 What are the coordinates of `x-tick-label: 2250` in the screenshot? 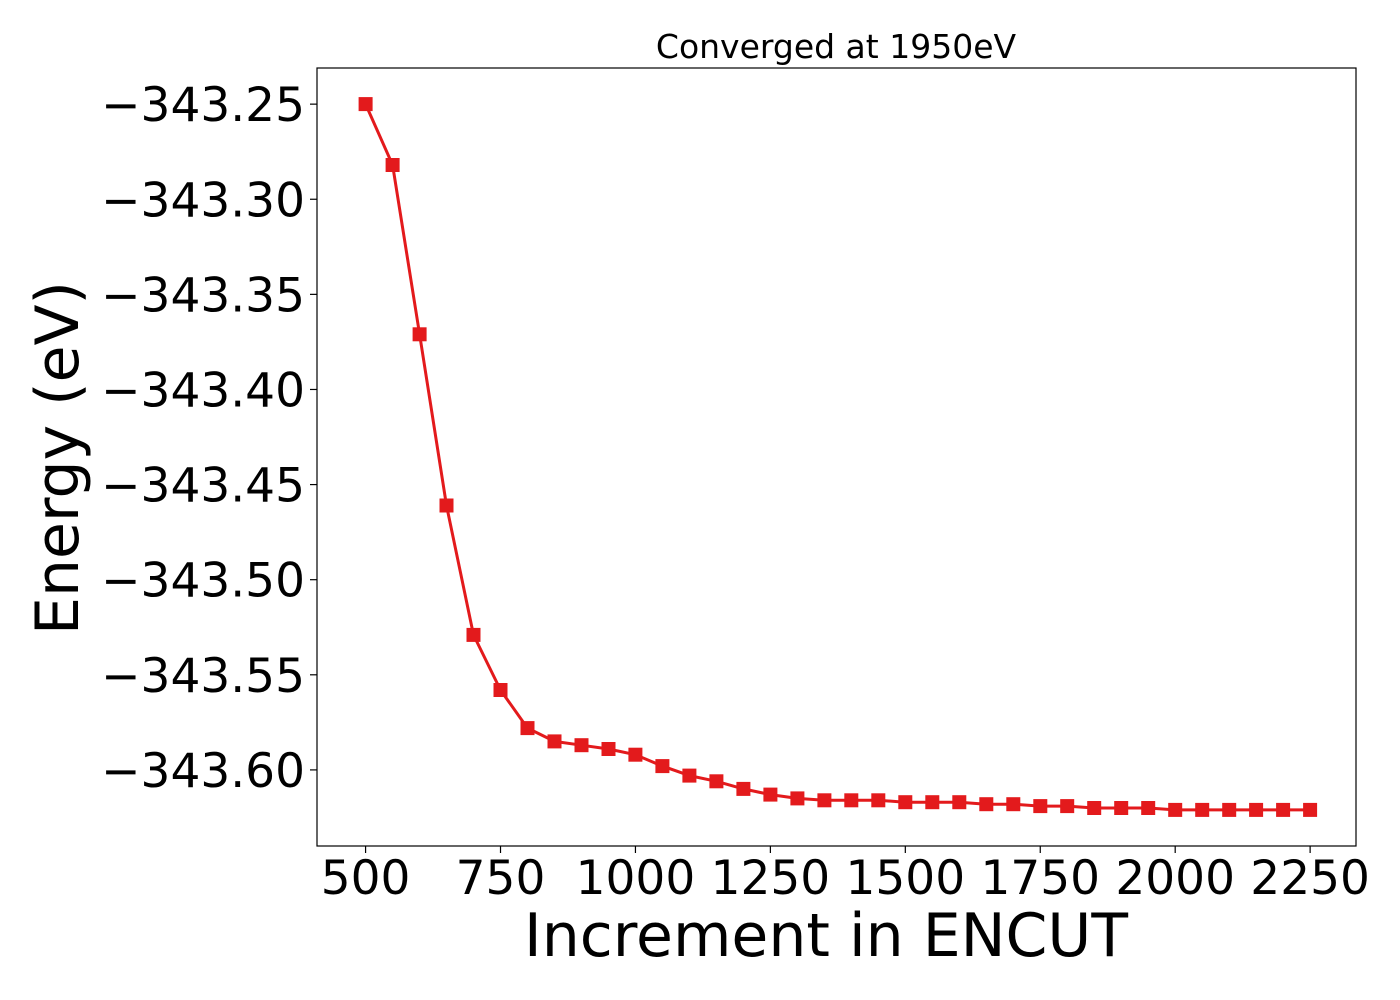 It's located at (1310, 878).